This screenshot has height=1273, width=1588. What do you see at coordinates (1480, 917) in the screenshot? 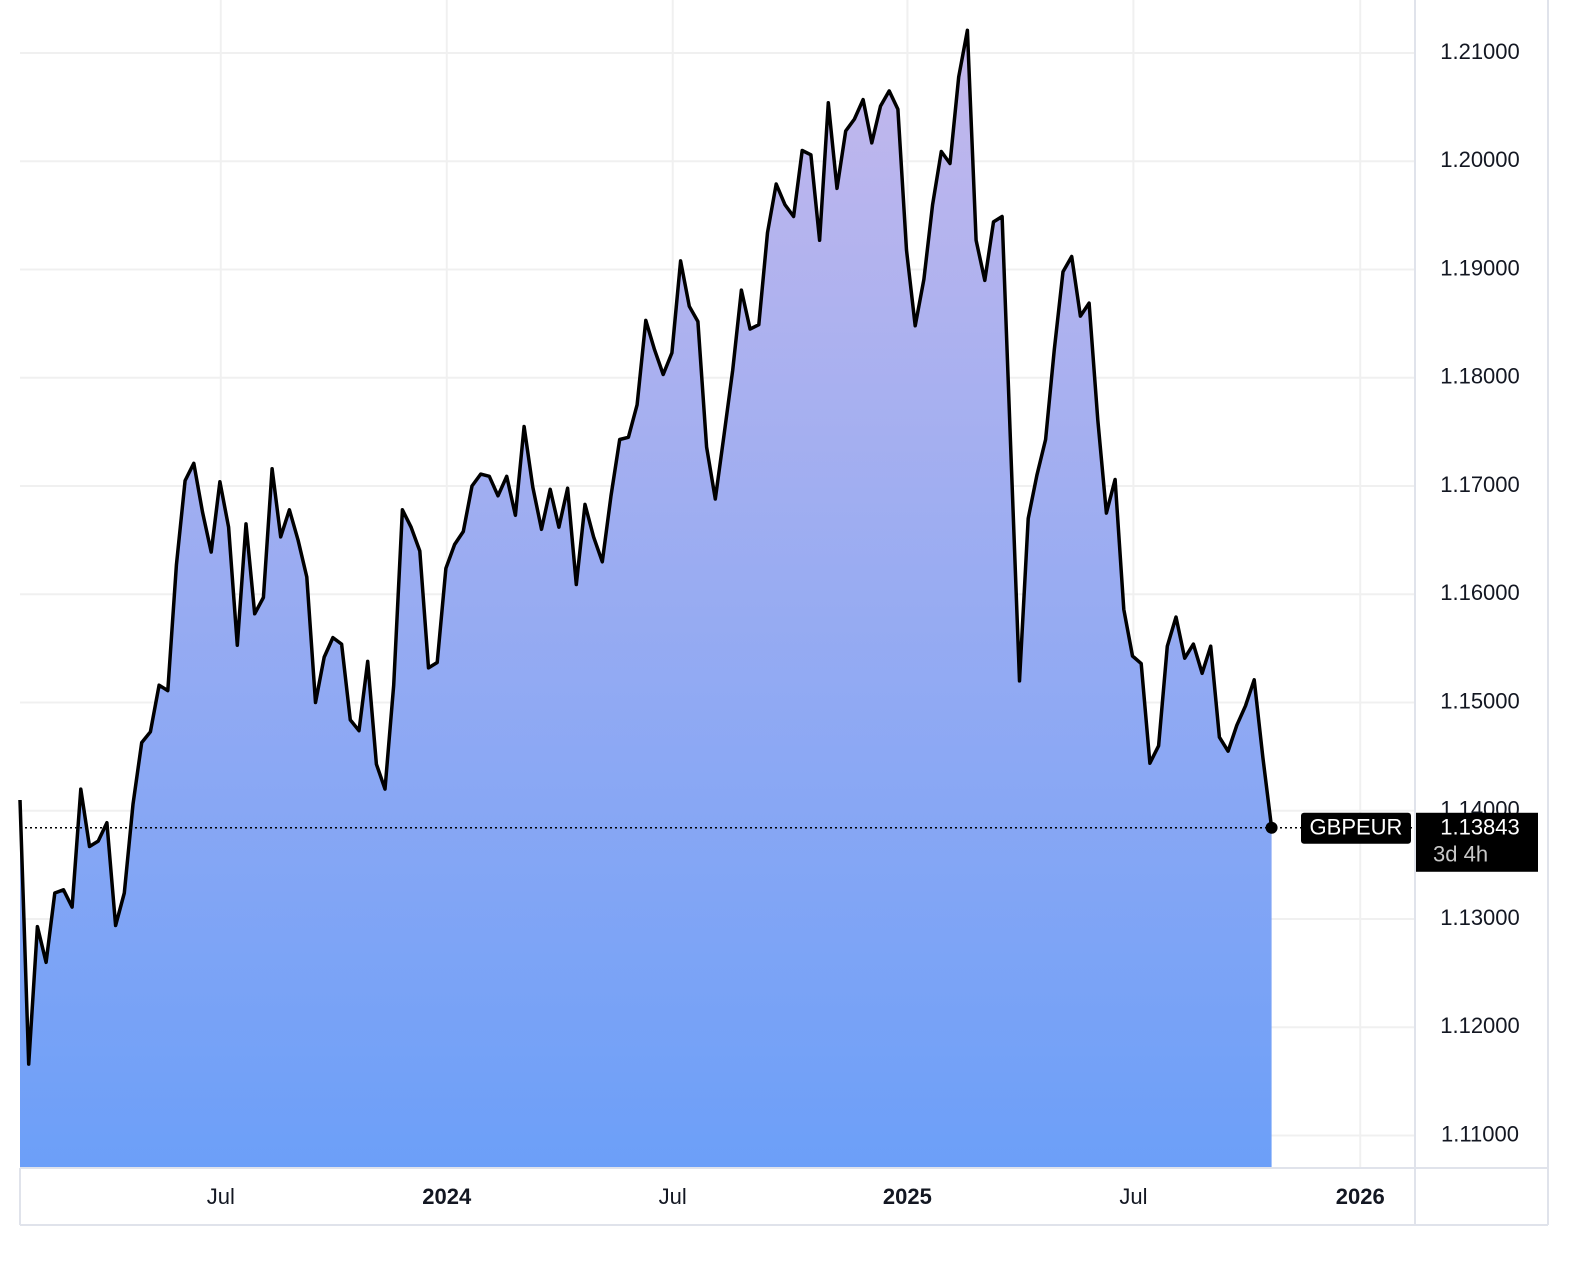
I see `y-tick-label: 1.13000` at bounding box center [1480, 917].